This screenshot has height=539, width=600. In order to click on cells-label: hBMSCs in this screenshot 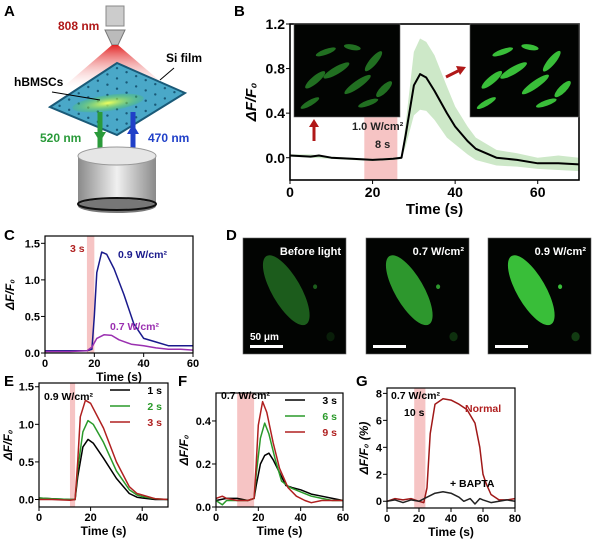, I will do `click(39, 82)`.